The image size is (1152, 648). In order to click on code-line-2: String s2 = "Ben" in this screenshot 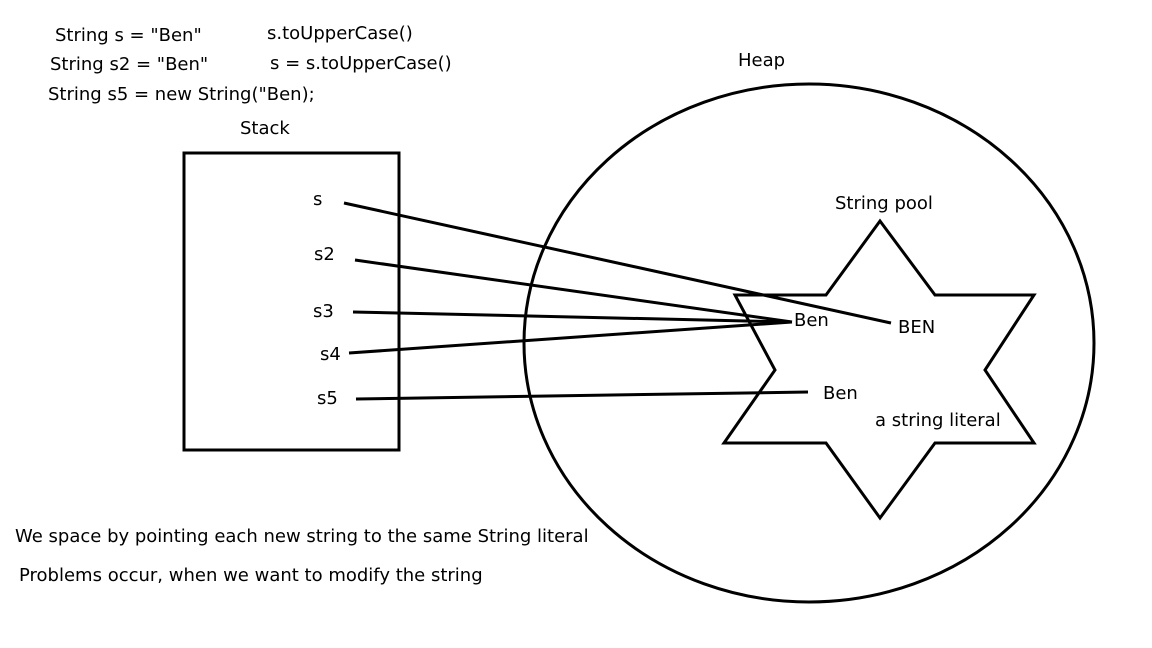, I will do `click(129, 64)`.